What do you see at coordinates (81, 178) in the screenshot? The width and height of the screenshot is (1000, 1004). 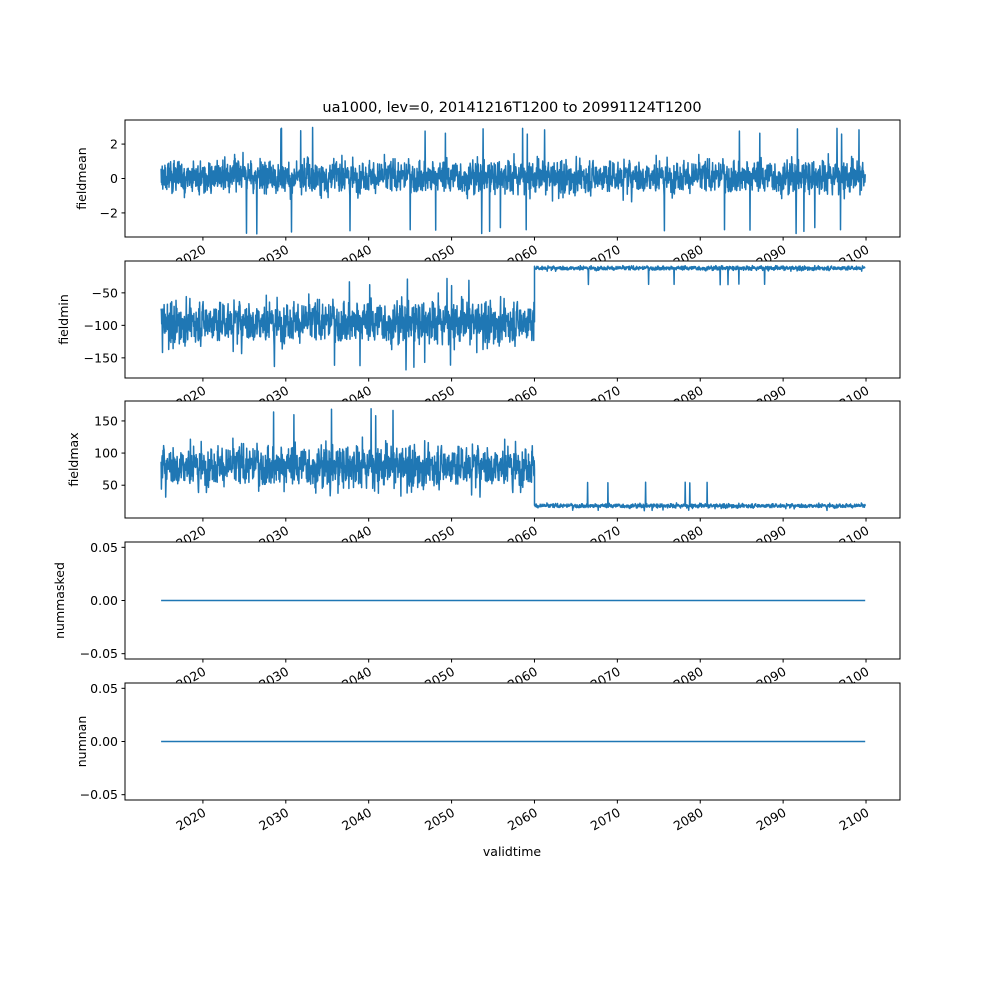 I see `y-axis-label: fieldmean` at bounding box center [81, 178].